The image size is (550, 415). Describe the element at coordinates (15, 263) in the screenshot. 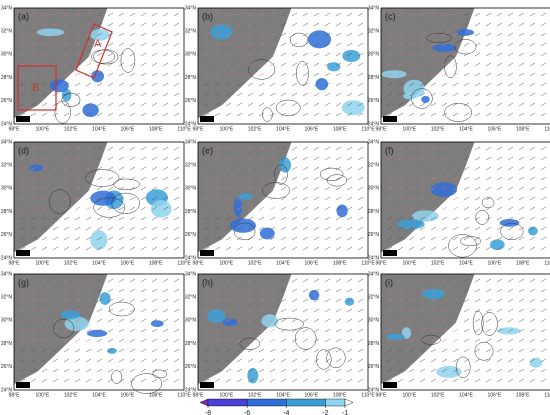

I see `lon-tick-label: 98°E` at that location.